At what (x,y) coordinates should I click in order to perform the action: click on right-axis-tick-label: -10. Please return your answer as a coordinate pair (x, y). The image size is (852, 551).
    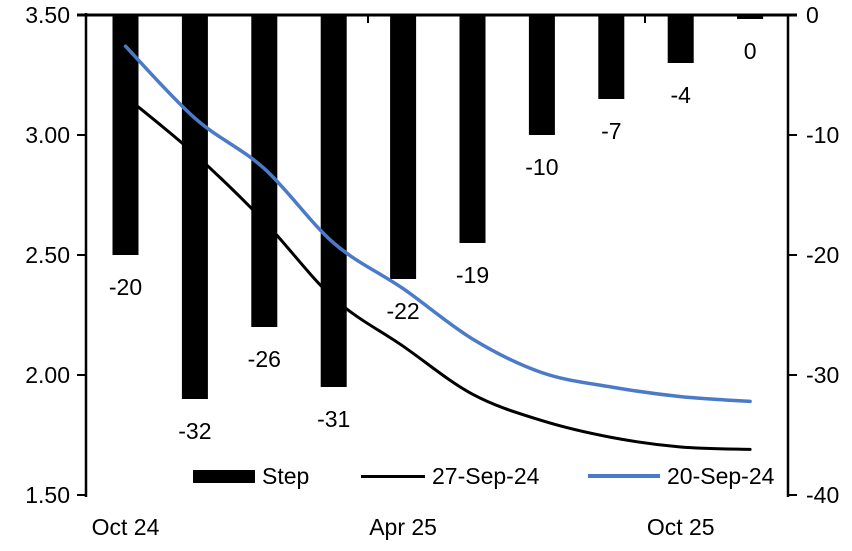
    Looking at the image, I should click on (822, 135).